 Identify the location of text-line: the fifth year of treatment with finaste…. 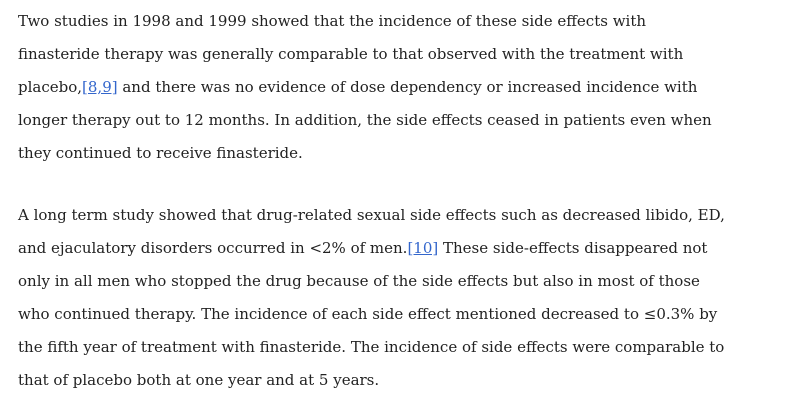
(371, 347).